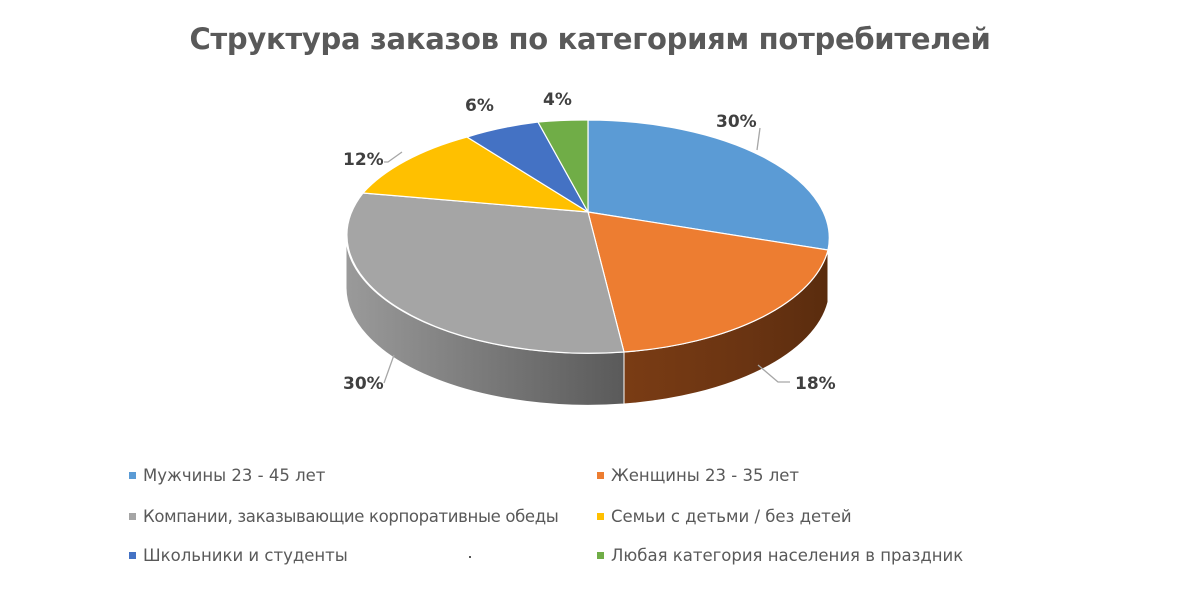 The image size is (1180, 600). What do you see at coordinates (234, 475) in the screenshot?
I see `legend-label: Мужчины 23 - 45 лет` at bounding box center [234, 475].